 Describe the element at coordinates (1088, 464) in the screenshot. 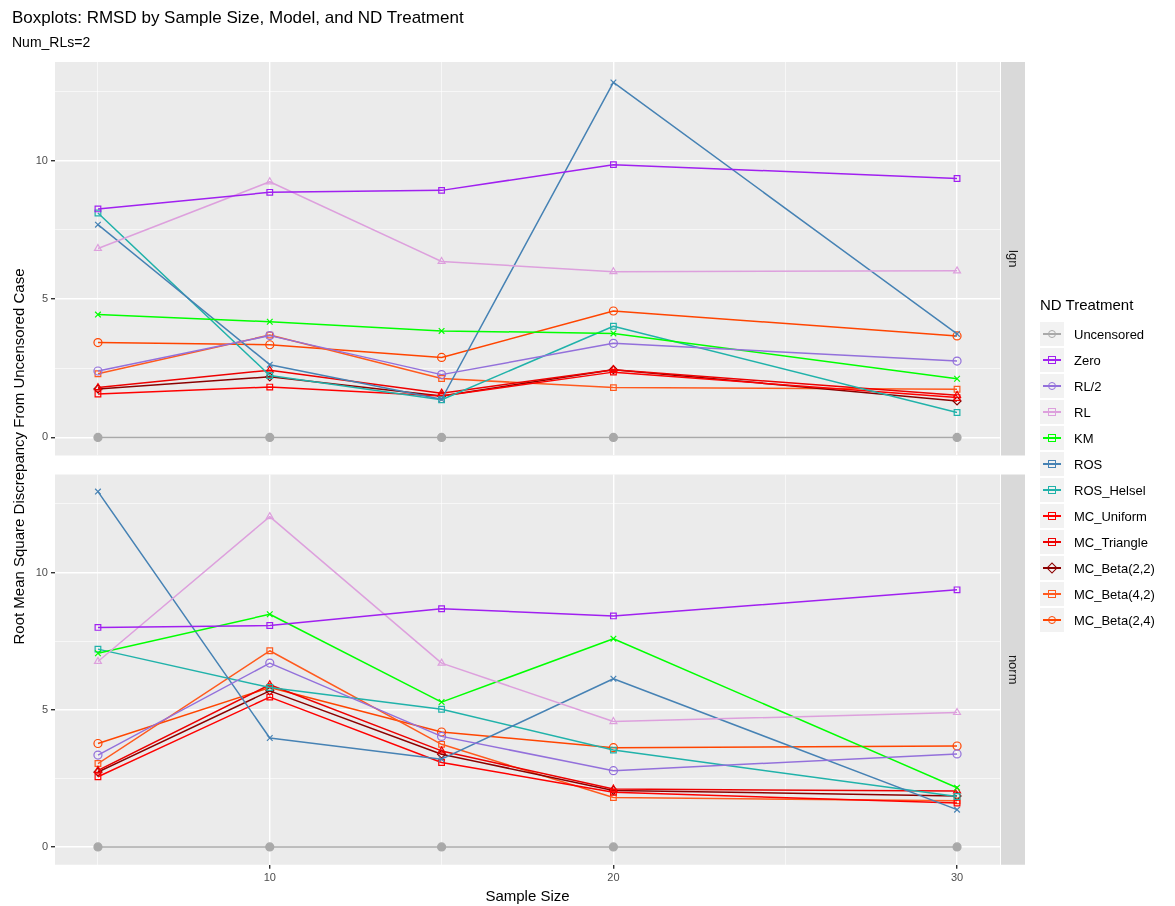

I see `legend-label: ROS` at that location.